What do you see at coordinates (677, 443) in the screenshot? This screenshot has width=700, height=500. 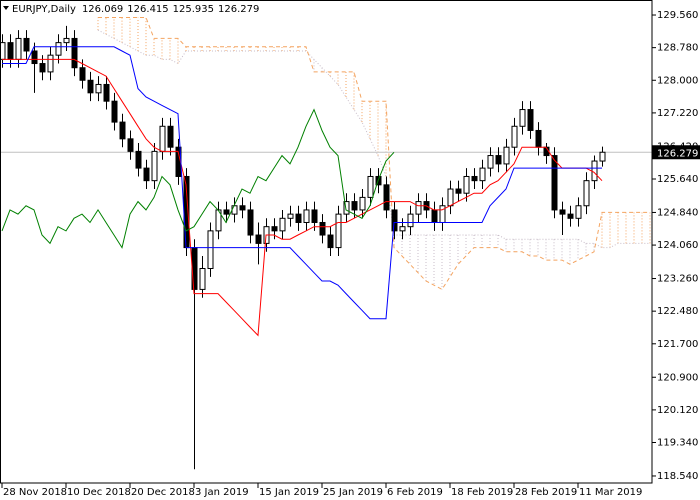 I see `y-tick-label: 119.340` at bounding box center [677, 443].